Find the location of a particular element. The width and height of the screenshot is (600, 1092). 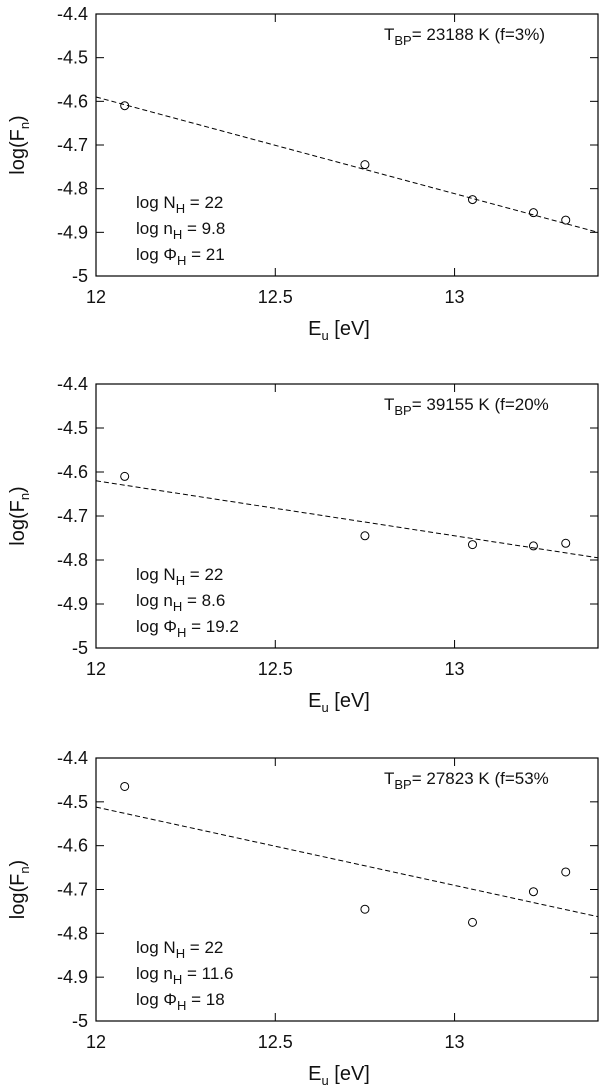

param-label: log ΦH = 18 is located at coordinates (180, 1001).